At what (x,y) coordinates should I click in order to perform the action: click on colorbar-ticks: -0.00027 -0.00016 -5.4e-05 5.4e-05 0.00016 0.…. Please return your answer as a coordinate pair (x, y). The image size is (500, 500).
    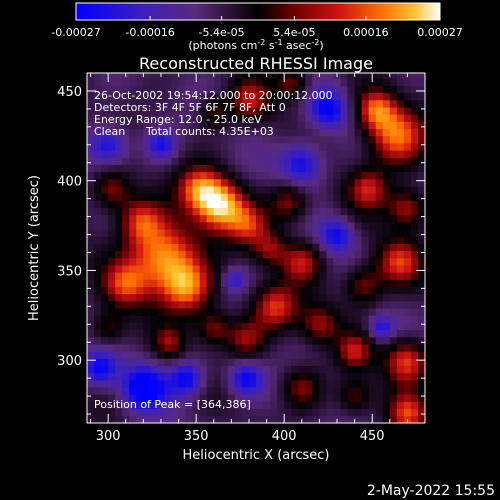
    Looking at the image, I should click on (257, 27).